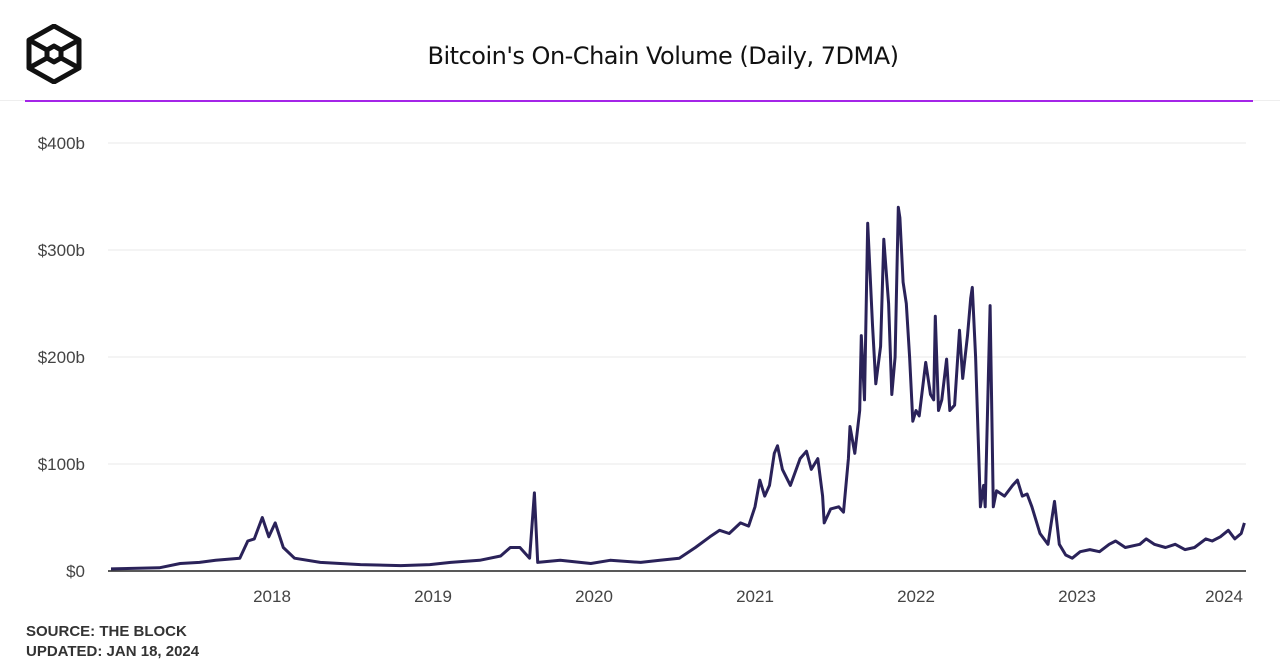  I want to click on x-tick-label: 2019, so click(433, 596).